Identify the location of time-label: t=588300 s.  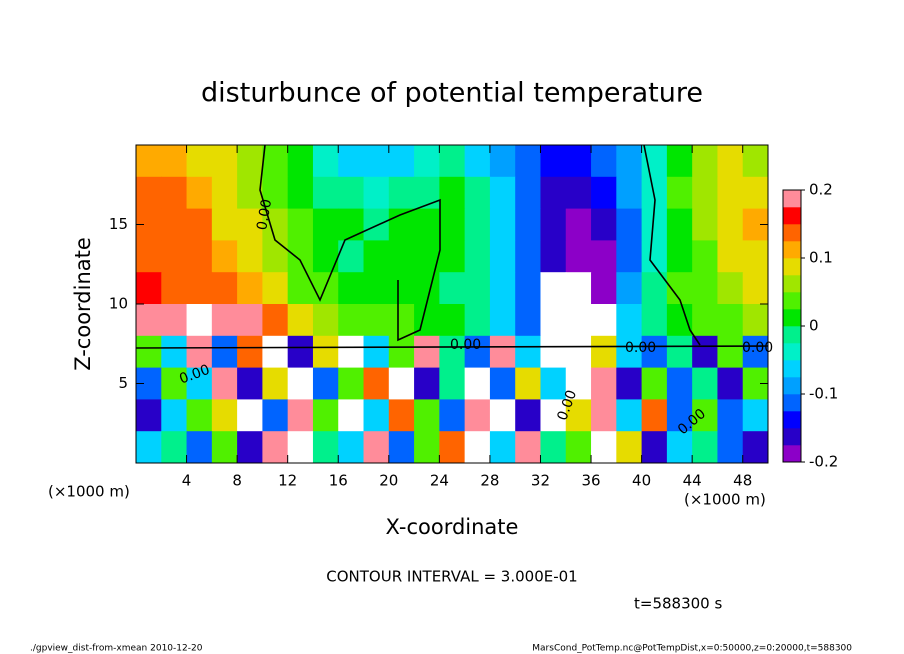
(678, 604).